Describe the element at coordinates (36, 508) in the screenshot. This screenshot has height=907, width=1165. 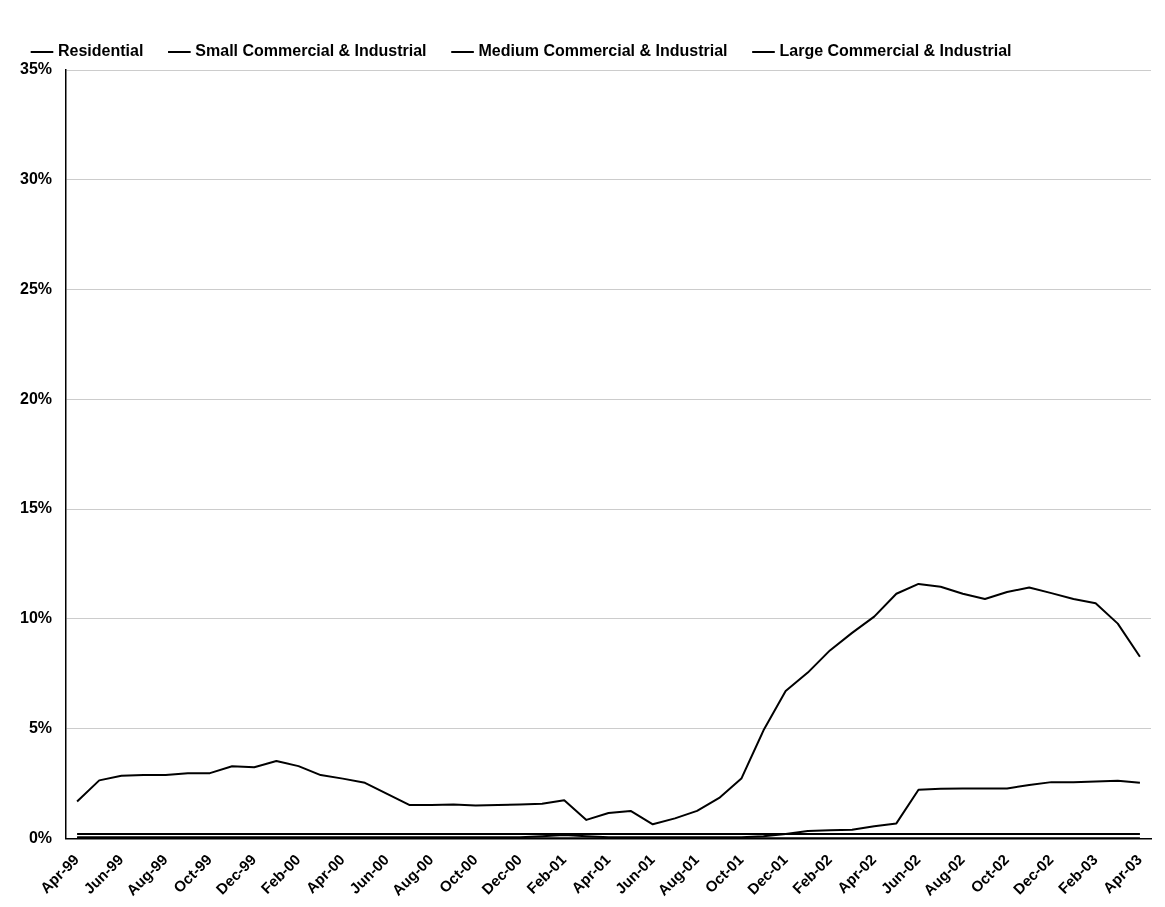
I see `y-tick-label: 15%` at that location.